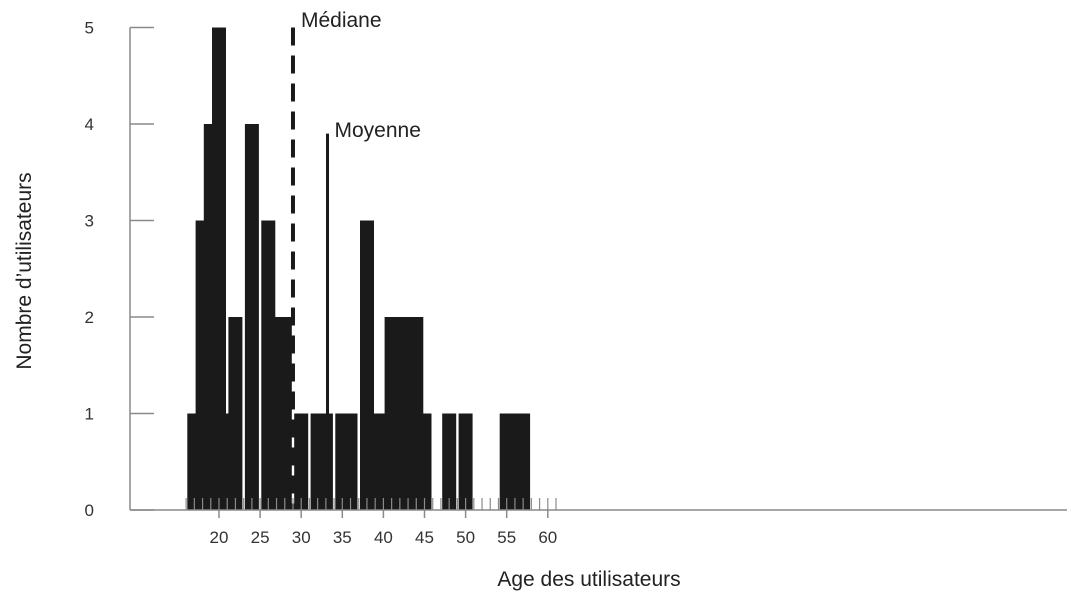  What do you see at coordinates (89, 28) in the screenshot?
I see `y-tick-label: 5` at bounding box center [89, 28].